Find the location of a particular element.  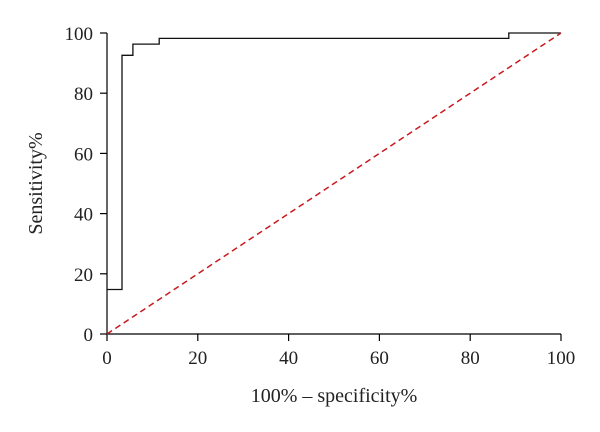

x-tick-label: 20 is located at coordinates (197, 358).